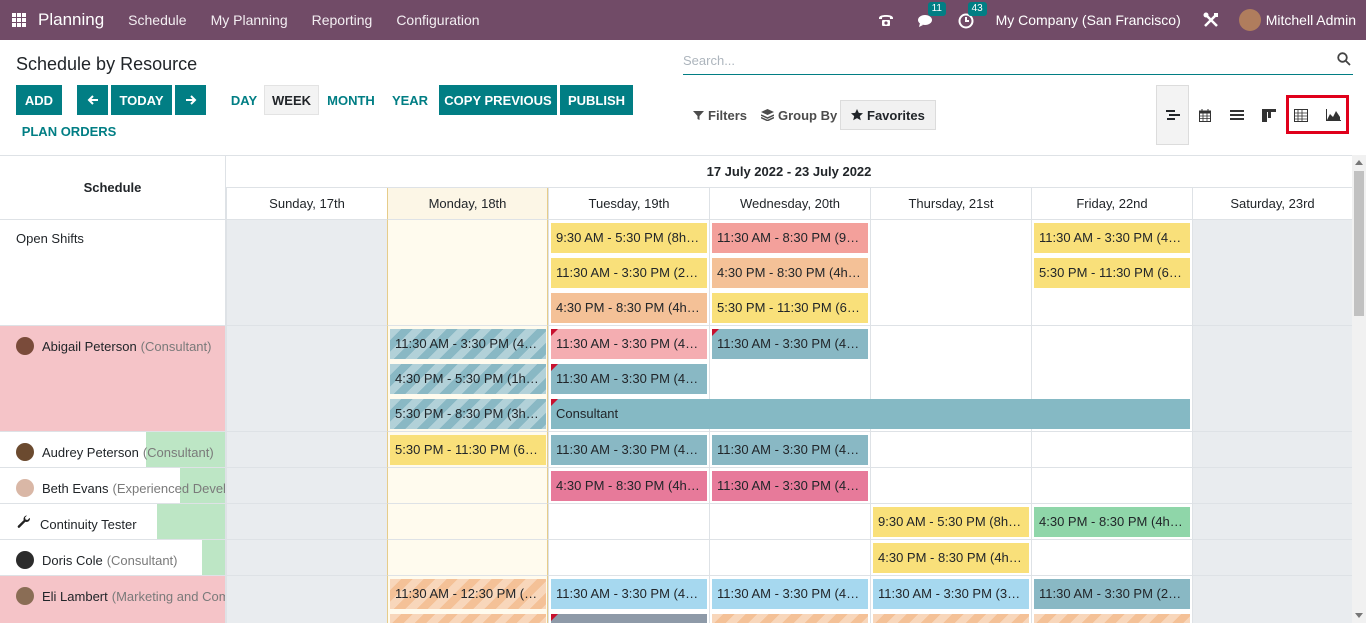 The image size is (1366, 623). What do you see at coordinates (1249, 20) in the screenshot?
I see `user-avatar` at bounding box center [1249, 20].